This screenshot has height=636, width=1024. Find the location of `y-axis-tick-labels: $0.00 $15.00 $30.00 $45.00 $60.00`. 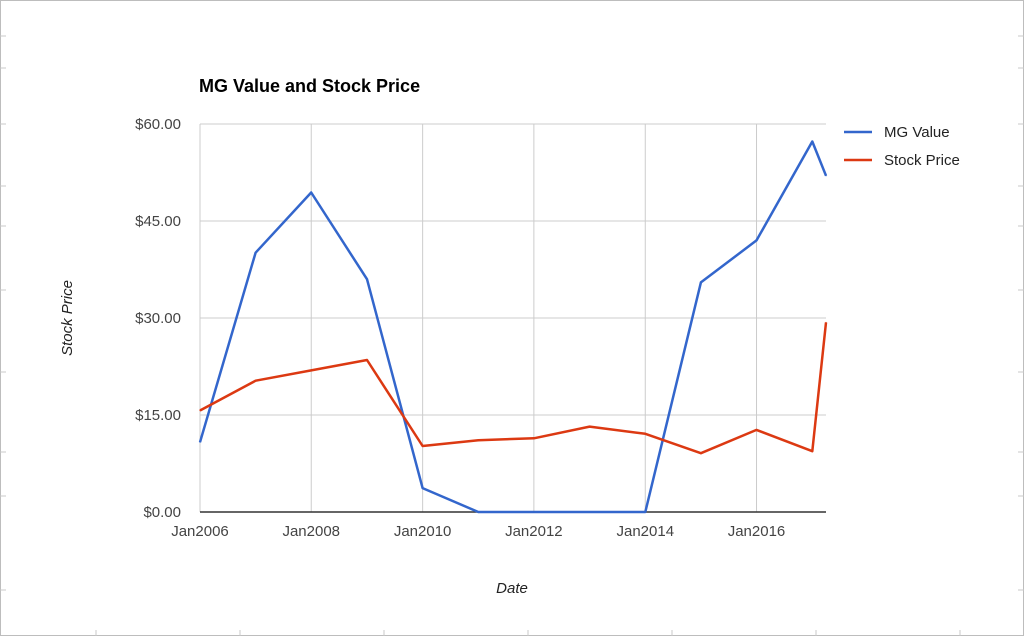

y-axis-tick-labels: $0.00 $15.00 $30.00 $45.00 $60.00 is located at coordinates (158, 318).